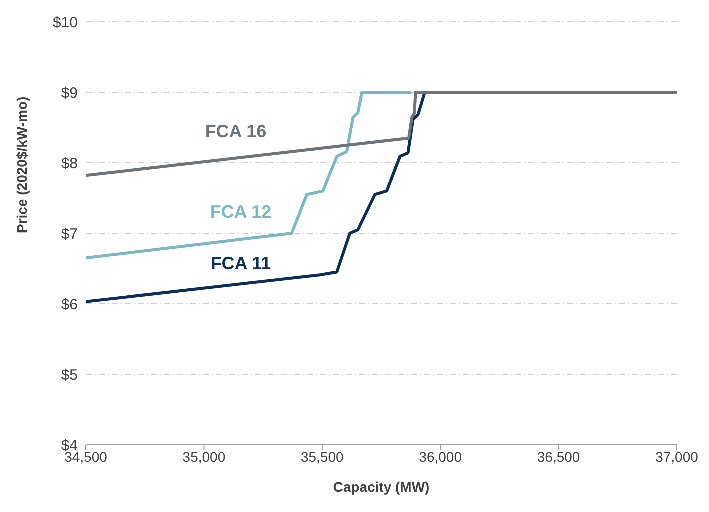 This screenshot has width=709, height=512. What do you see at coordinates (22, 165) in the screenshot?
I see `y-axis-title: Price (2020$/kW-mo)` at bounding box center [22, 165].